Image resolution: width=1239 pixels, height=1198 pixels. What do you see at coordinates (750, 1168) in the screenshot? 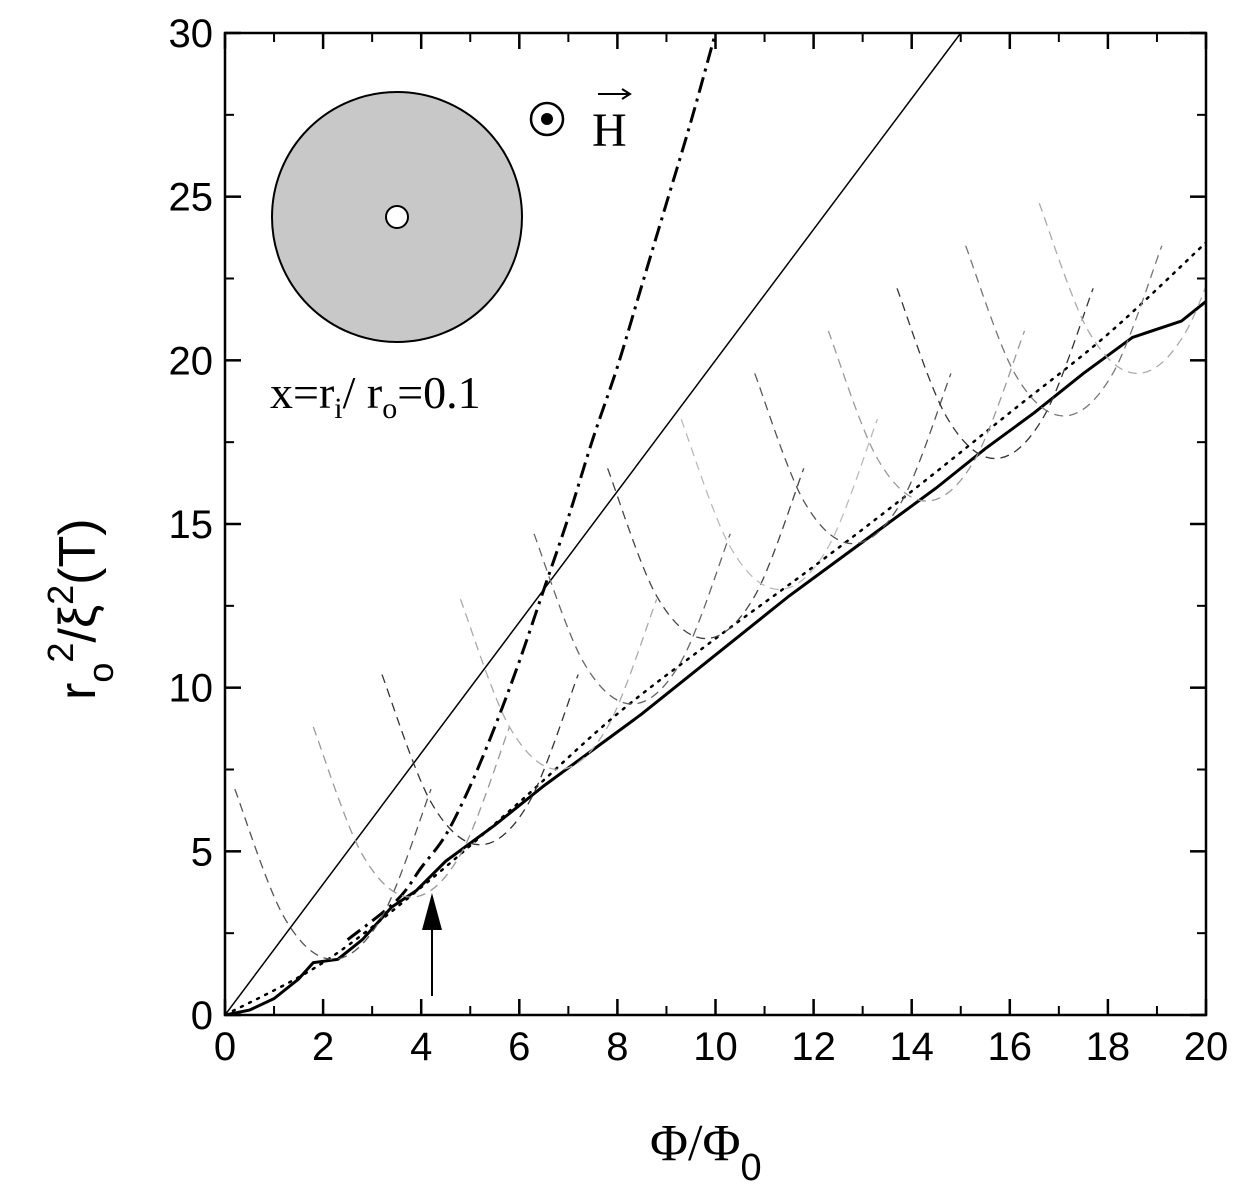
I see `x-label-part: 0` at bounding box center [750, 1168].